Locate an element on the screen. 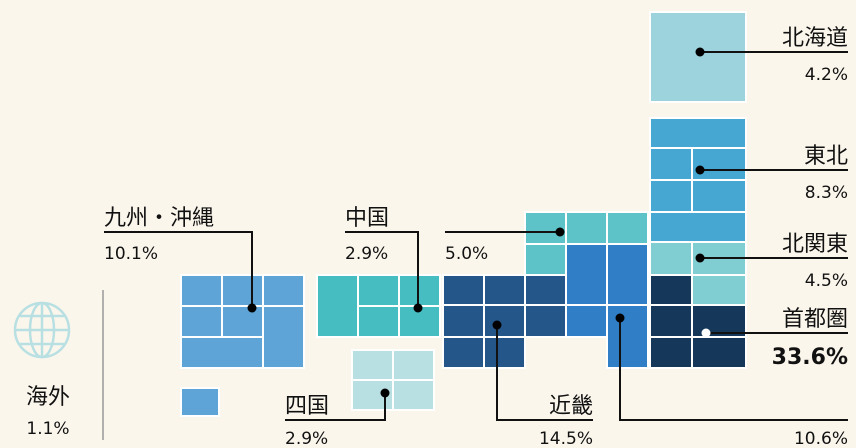 The height and width of the screenshot is (448, 856). region-name: 中国 is located at coordinates (367, 218).